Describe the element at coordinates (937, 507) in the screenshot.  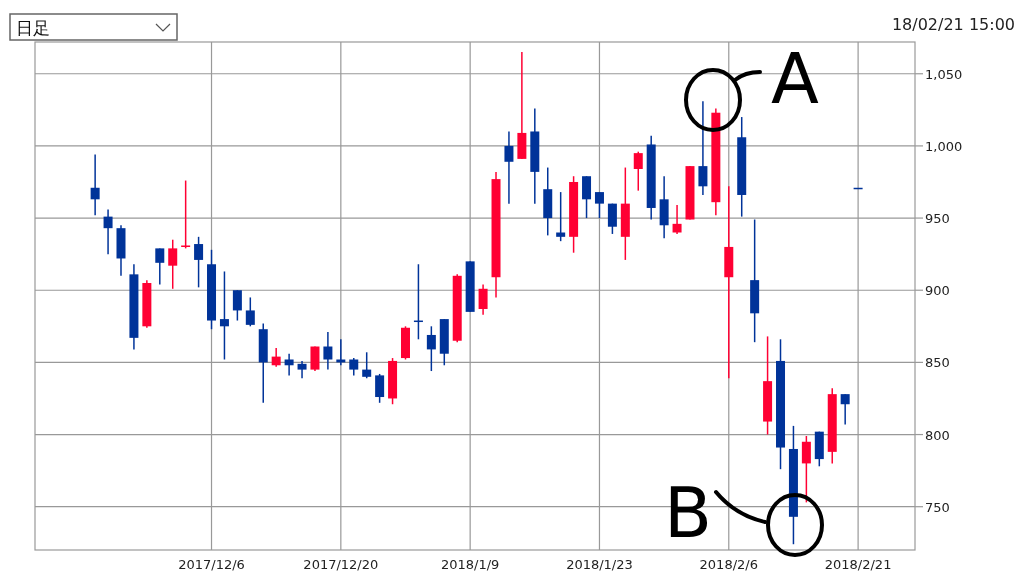
I see `y-tick-label: 750` at that location.